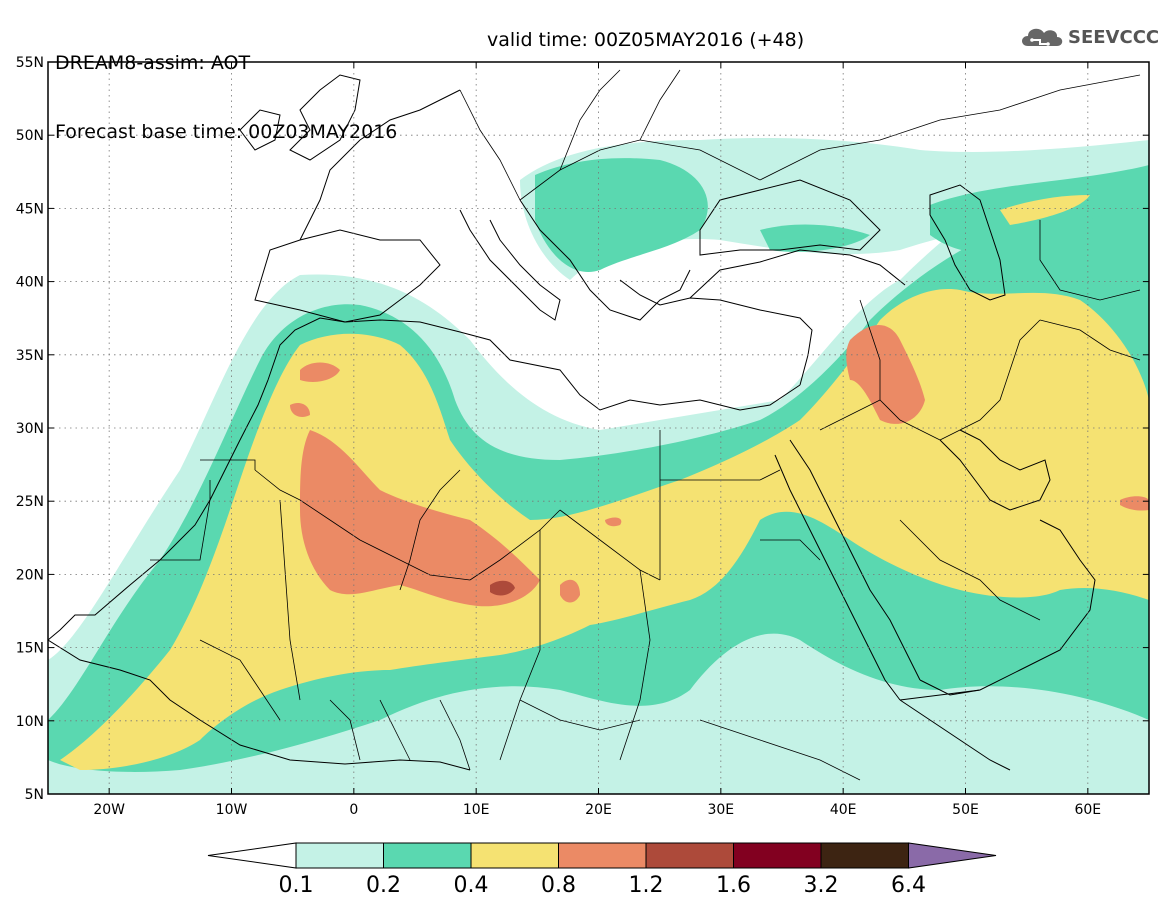  What do you see at coordinates (733, 885) in the screenshot?
I see `colorbar-level-label: 1.6` at bounding box center [733, 885].